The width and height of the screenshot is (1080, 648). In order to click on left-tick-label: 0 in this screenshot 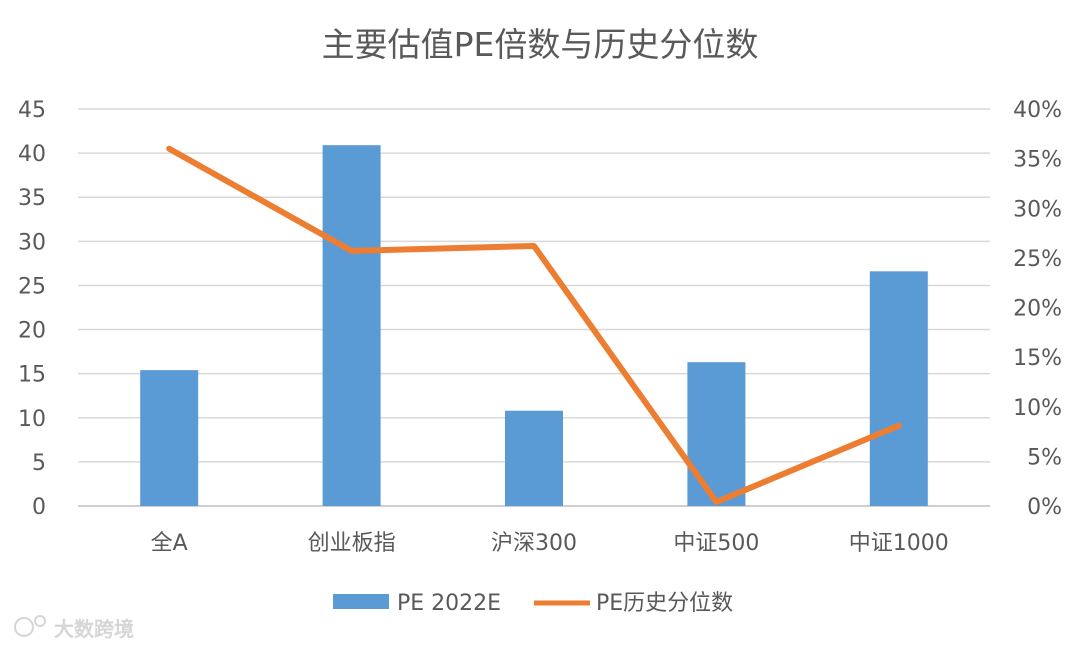, I will do `click(39, 507)`.